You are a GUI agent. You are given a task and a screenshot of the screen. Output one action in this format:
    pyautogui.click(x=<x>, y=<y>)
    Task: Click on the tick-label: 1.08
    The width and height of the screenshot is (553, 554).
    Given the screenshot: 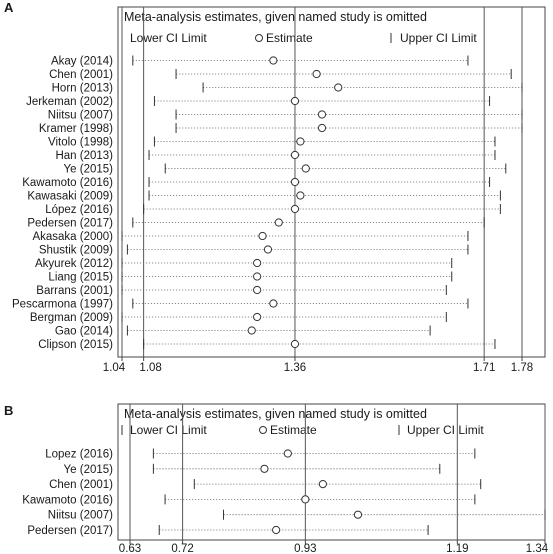 What is the action you would take?
    pyautogui.click(x=150, y=368)
    